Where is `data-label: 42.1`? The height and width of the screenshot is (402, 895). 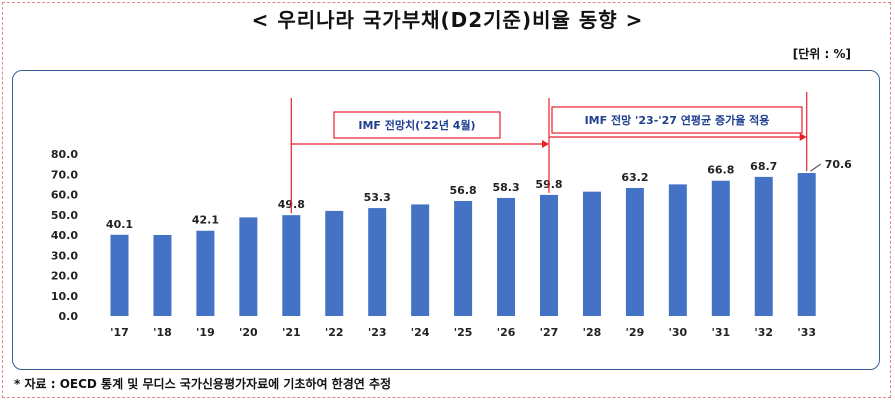
data-label: 42.1 is located at coordinates (205, 220).